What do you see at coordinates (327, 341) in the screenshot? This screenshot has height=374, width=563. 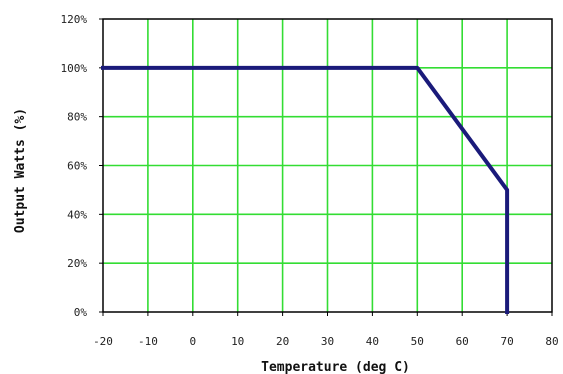 I see `x-tick-label: 30` at bounding box center [327, 341].